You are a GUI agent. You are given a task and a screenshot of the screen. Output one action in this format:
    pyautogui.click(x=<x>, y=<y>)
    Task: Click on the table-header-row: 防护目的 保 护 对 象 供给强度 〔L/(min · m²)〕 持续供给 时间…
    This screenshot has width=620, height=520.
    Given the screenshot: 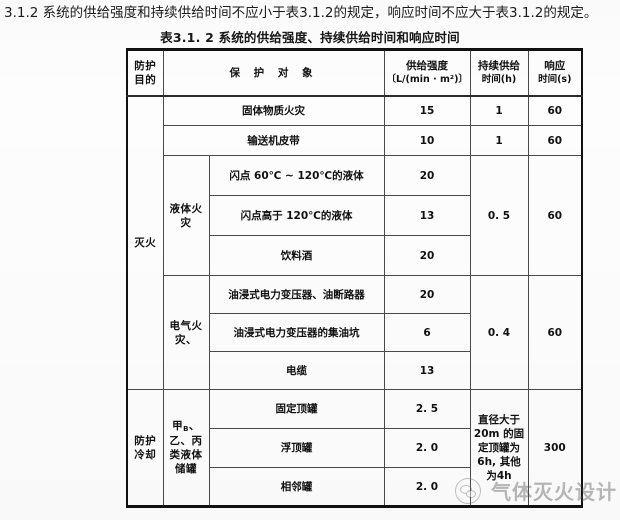 What is the action you would take?
    pyautogui.click(x=354, y=73)
    